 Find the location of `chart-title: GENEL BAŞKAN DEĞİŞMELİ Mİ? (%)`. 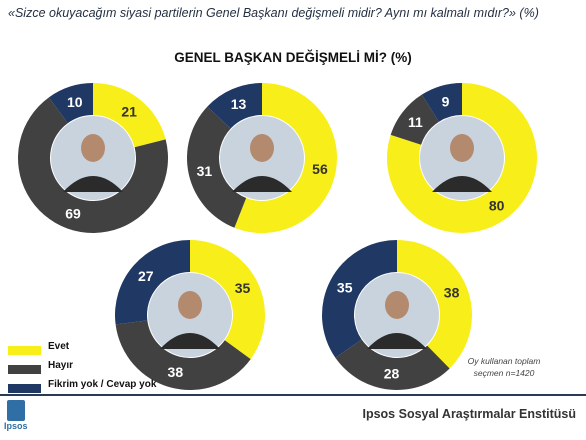

chart-title: GENEL BAŞKAN DEĞİŞMELİ Mİ? (%) is located at coordinates (293, 57).